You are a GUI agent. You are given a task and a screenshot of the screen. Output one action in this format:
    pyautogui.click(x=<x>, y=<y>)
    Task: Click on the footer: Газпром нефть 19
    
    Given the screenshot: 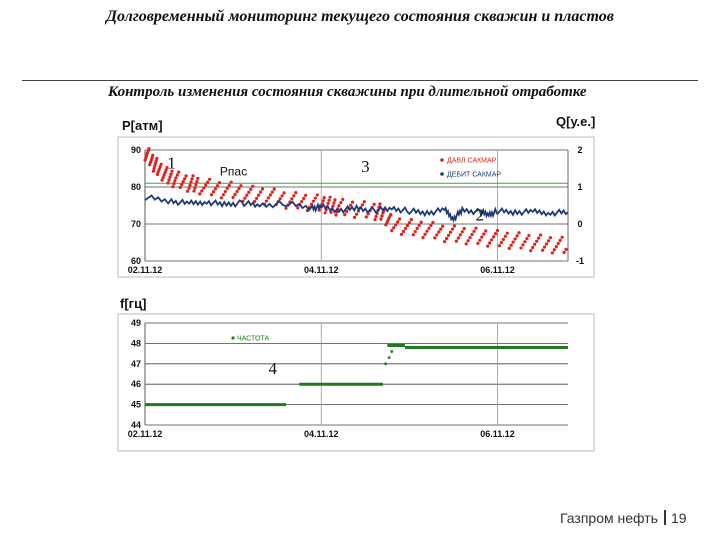 What is the action you would take?
    pyautogui.click(x=623, y=518)
    